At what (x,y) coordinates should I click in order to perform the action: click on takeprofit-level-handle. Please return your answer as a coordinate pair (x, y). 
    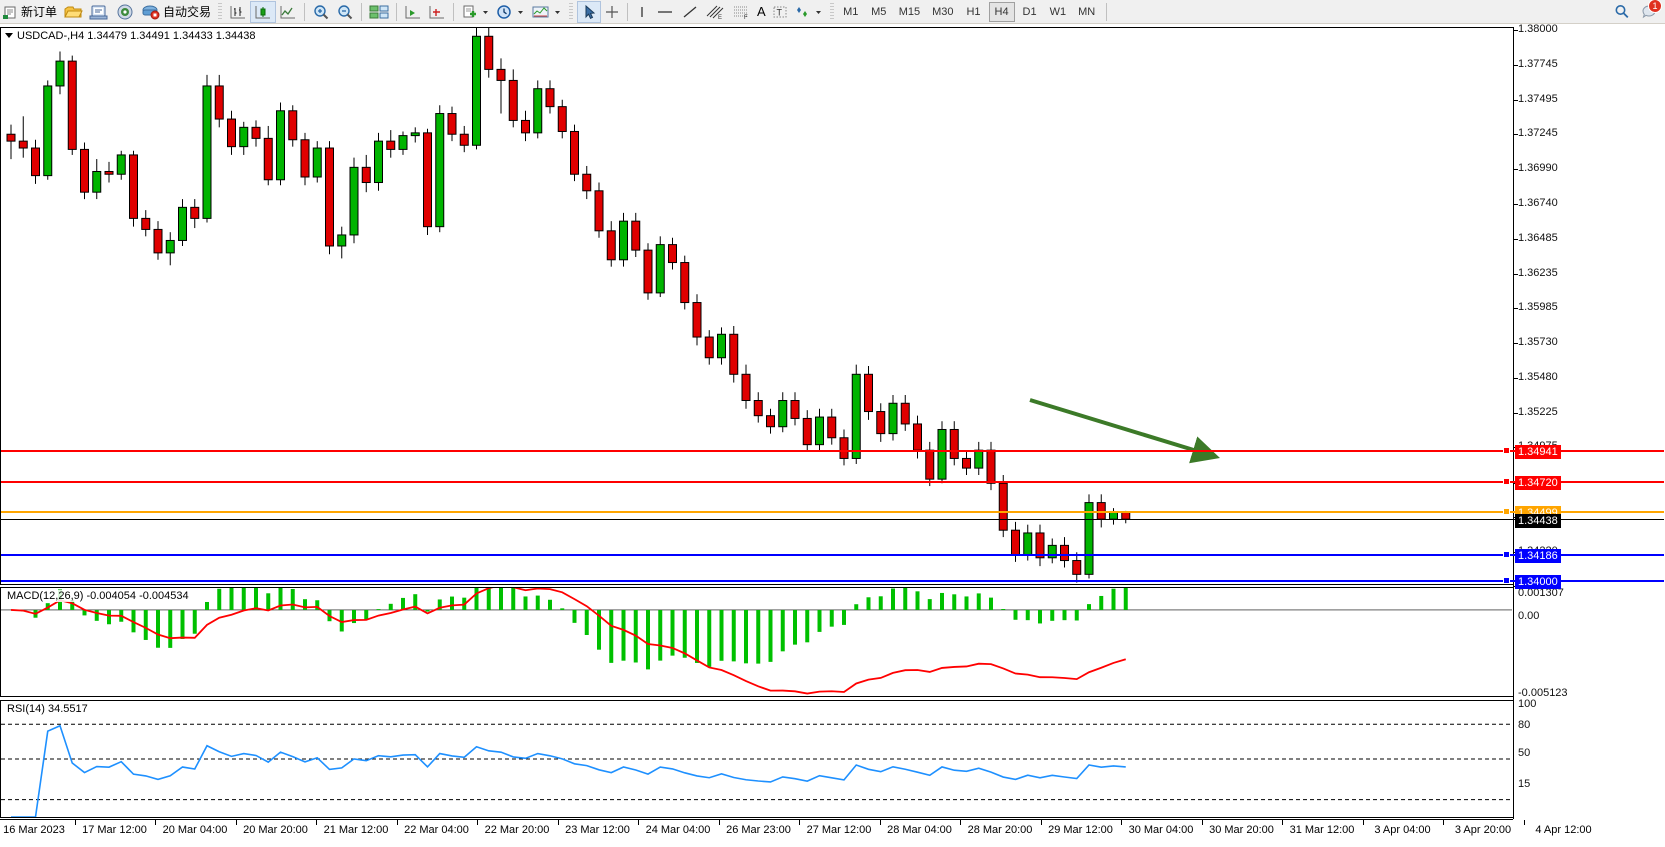
    Looking at the image, I should click on (1506, 555).